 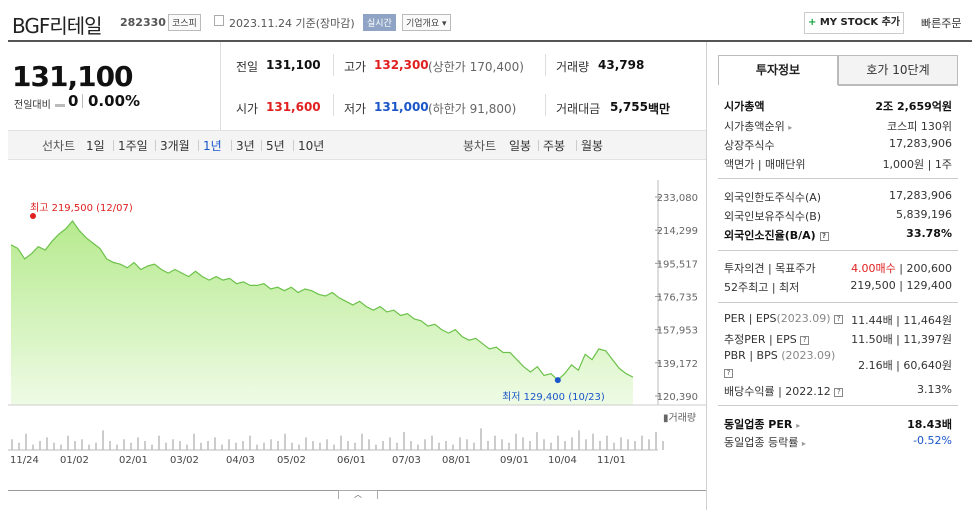 I want to click on sector-per-label: 동일업종 PER ▸, so click(x=762, y=424).